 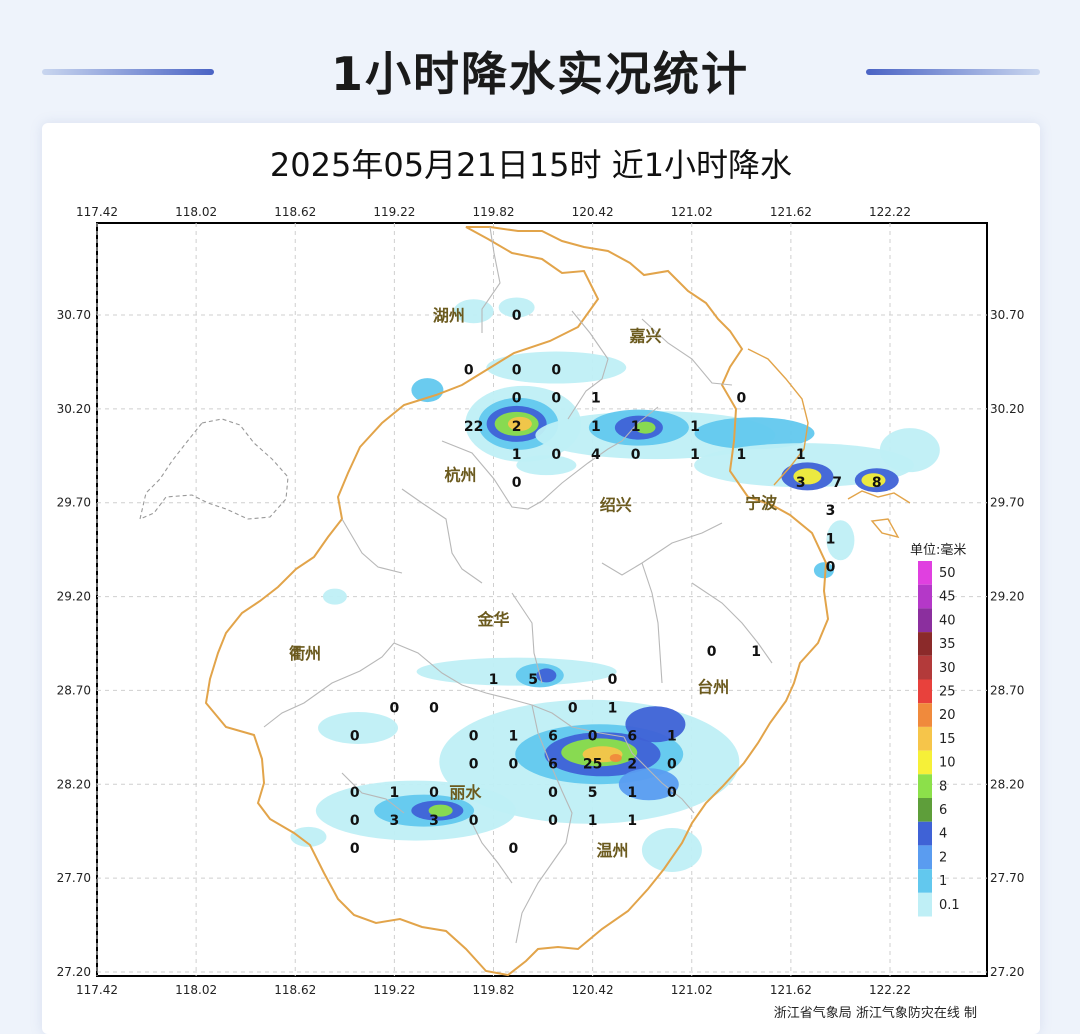 I want to click on city-label: 台州, so click(x=713, y=687).